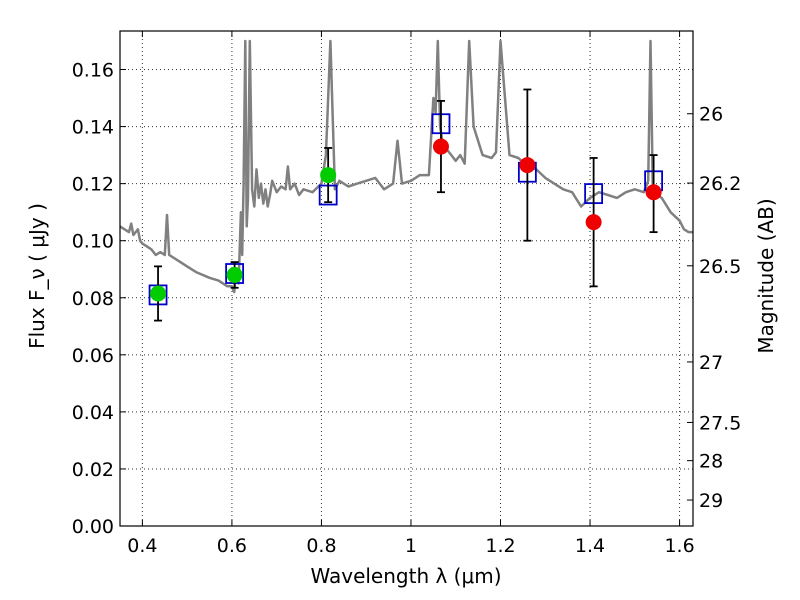 This screenshot has width=800, height=600. What do you see at coordinates (142, 546) in the screenshot?
I see `x-tick-label: 0.4` at bounding box center [142, 546].